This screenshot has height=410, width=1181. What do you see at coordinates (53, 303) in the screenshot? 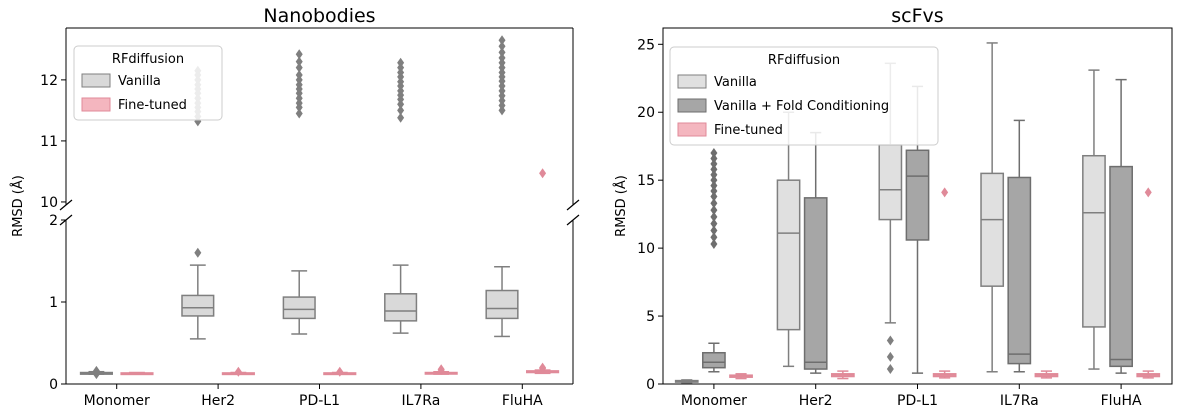
I see `y-tick-label-1: 1` at bounding box center [53, 303].